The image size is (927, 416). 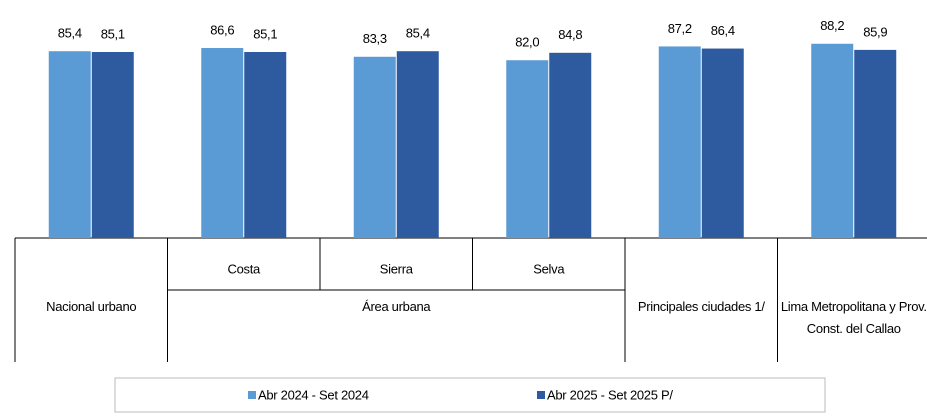 I want to click on legend-label: Abr 2025 - Set 2025 P/, so click(x=610, y=394).